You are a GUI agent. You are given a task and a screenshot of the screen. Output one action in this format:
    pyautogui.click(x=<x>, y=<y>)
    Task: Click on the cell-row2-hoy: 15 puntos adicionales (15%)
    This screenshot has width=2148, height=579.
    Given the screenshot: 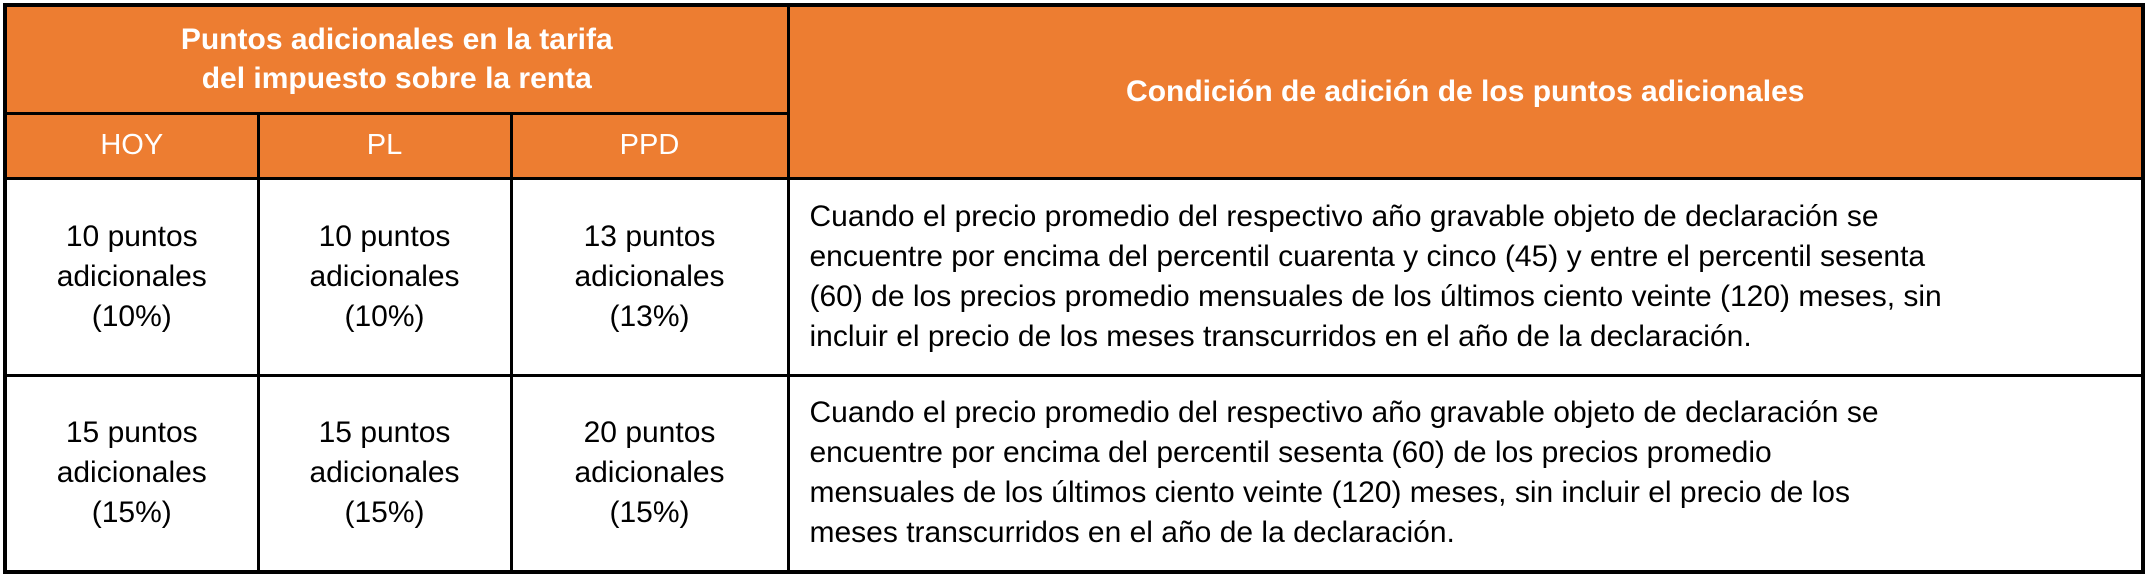 What is the action you would take?
    pyautogui.click(x=131, y=473)
    